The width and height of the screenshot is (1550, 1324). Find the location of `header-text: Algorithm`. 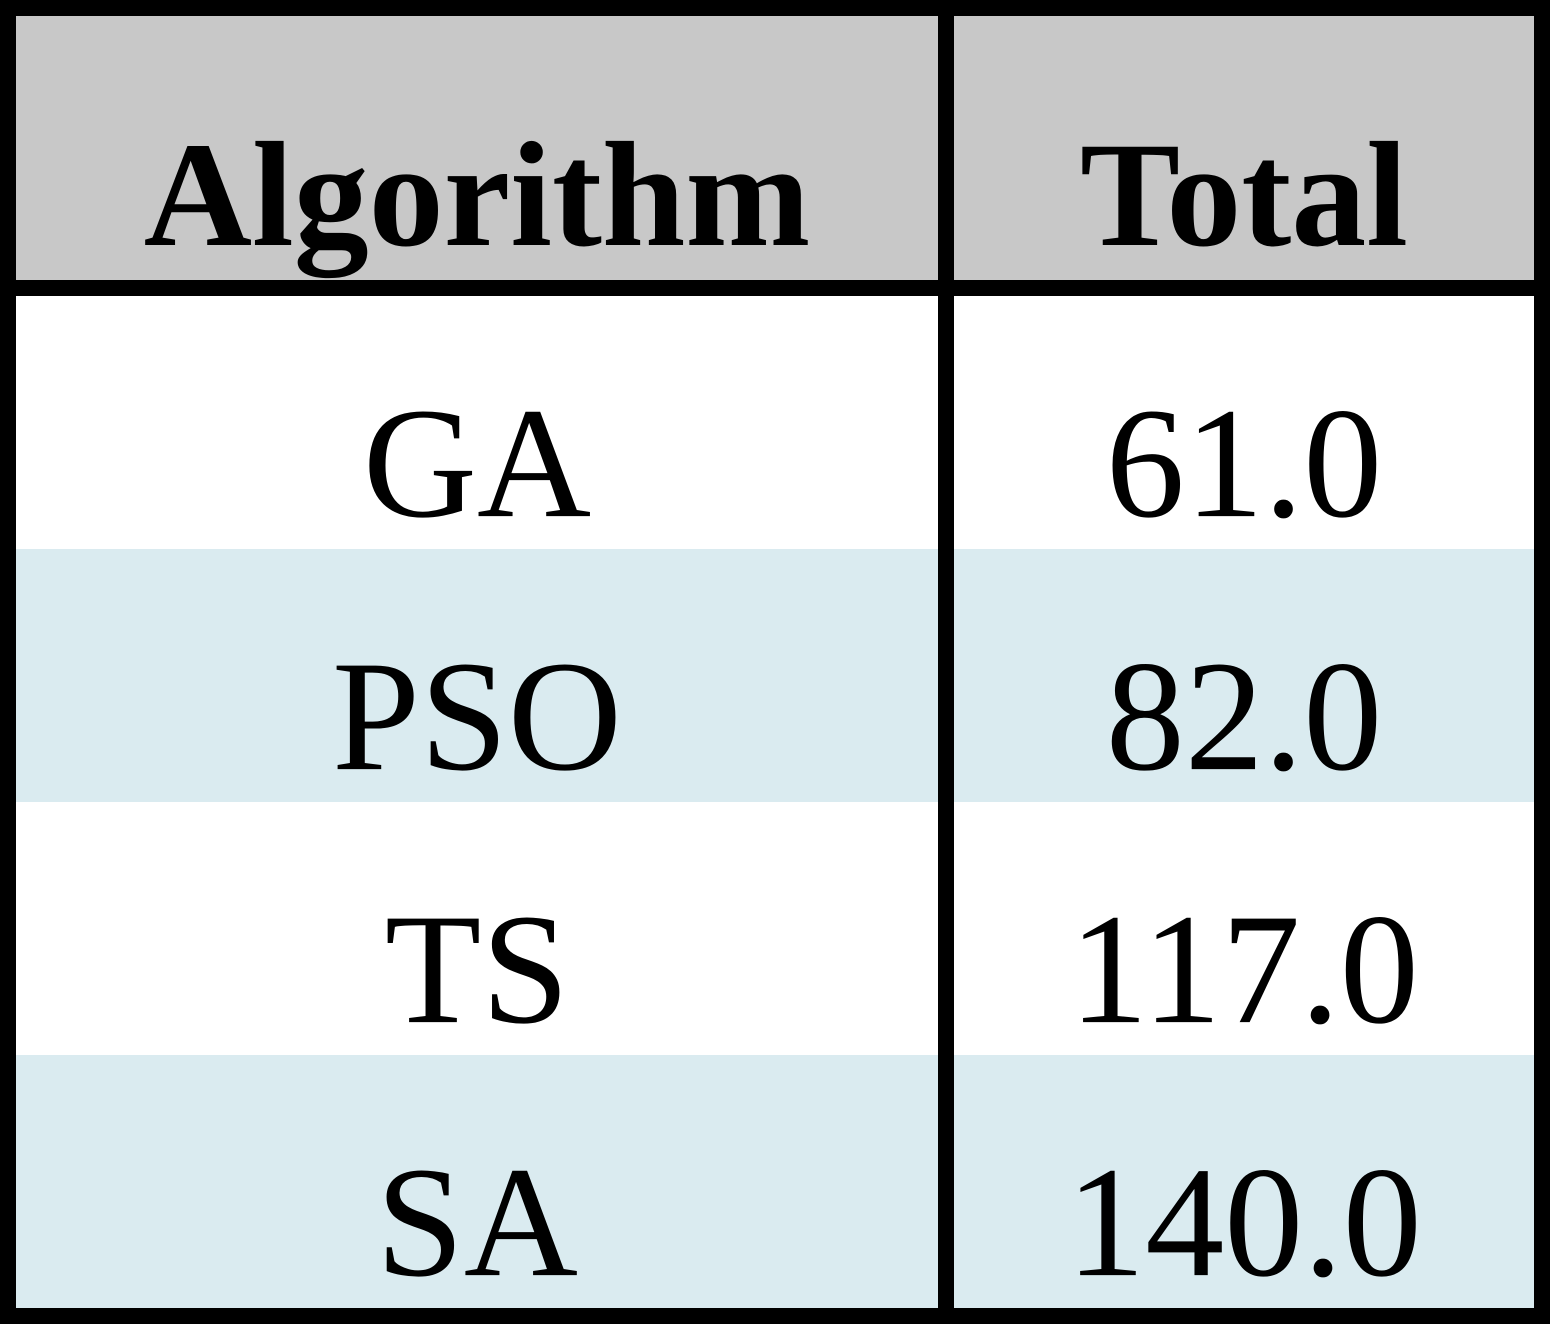

header-text: Algorithm is located at coordinates (477, 195).